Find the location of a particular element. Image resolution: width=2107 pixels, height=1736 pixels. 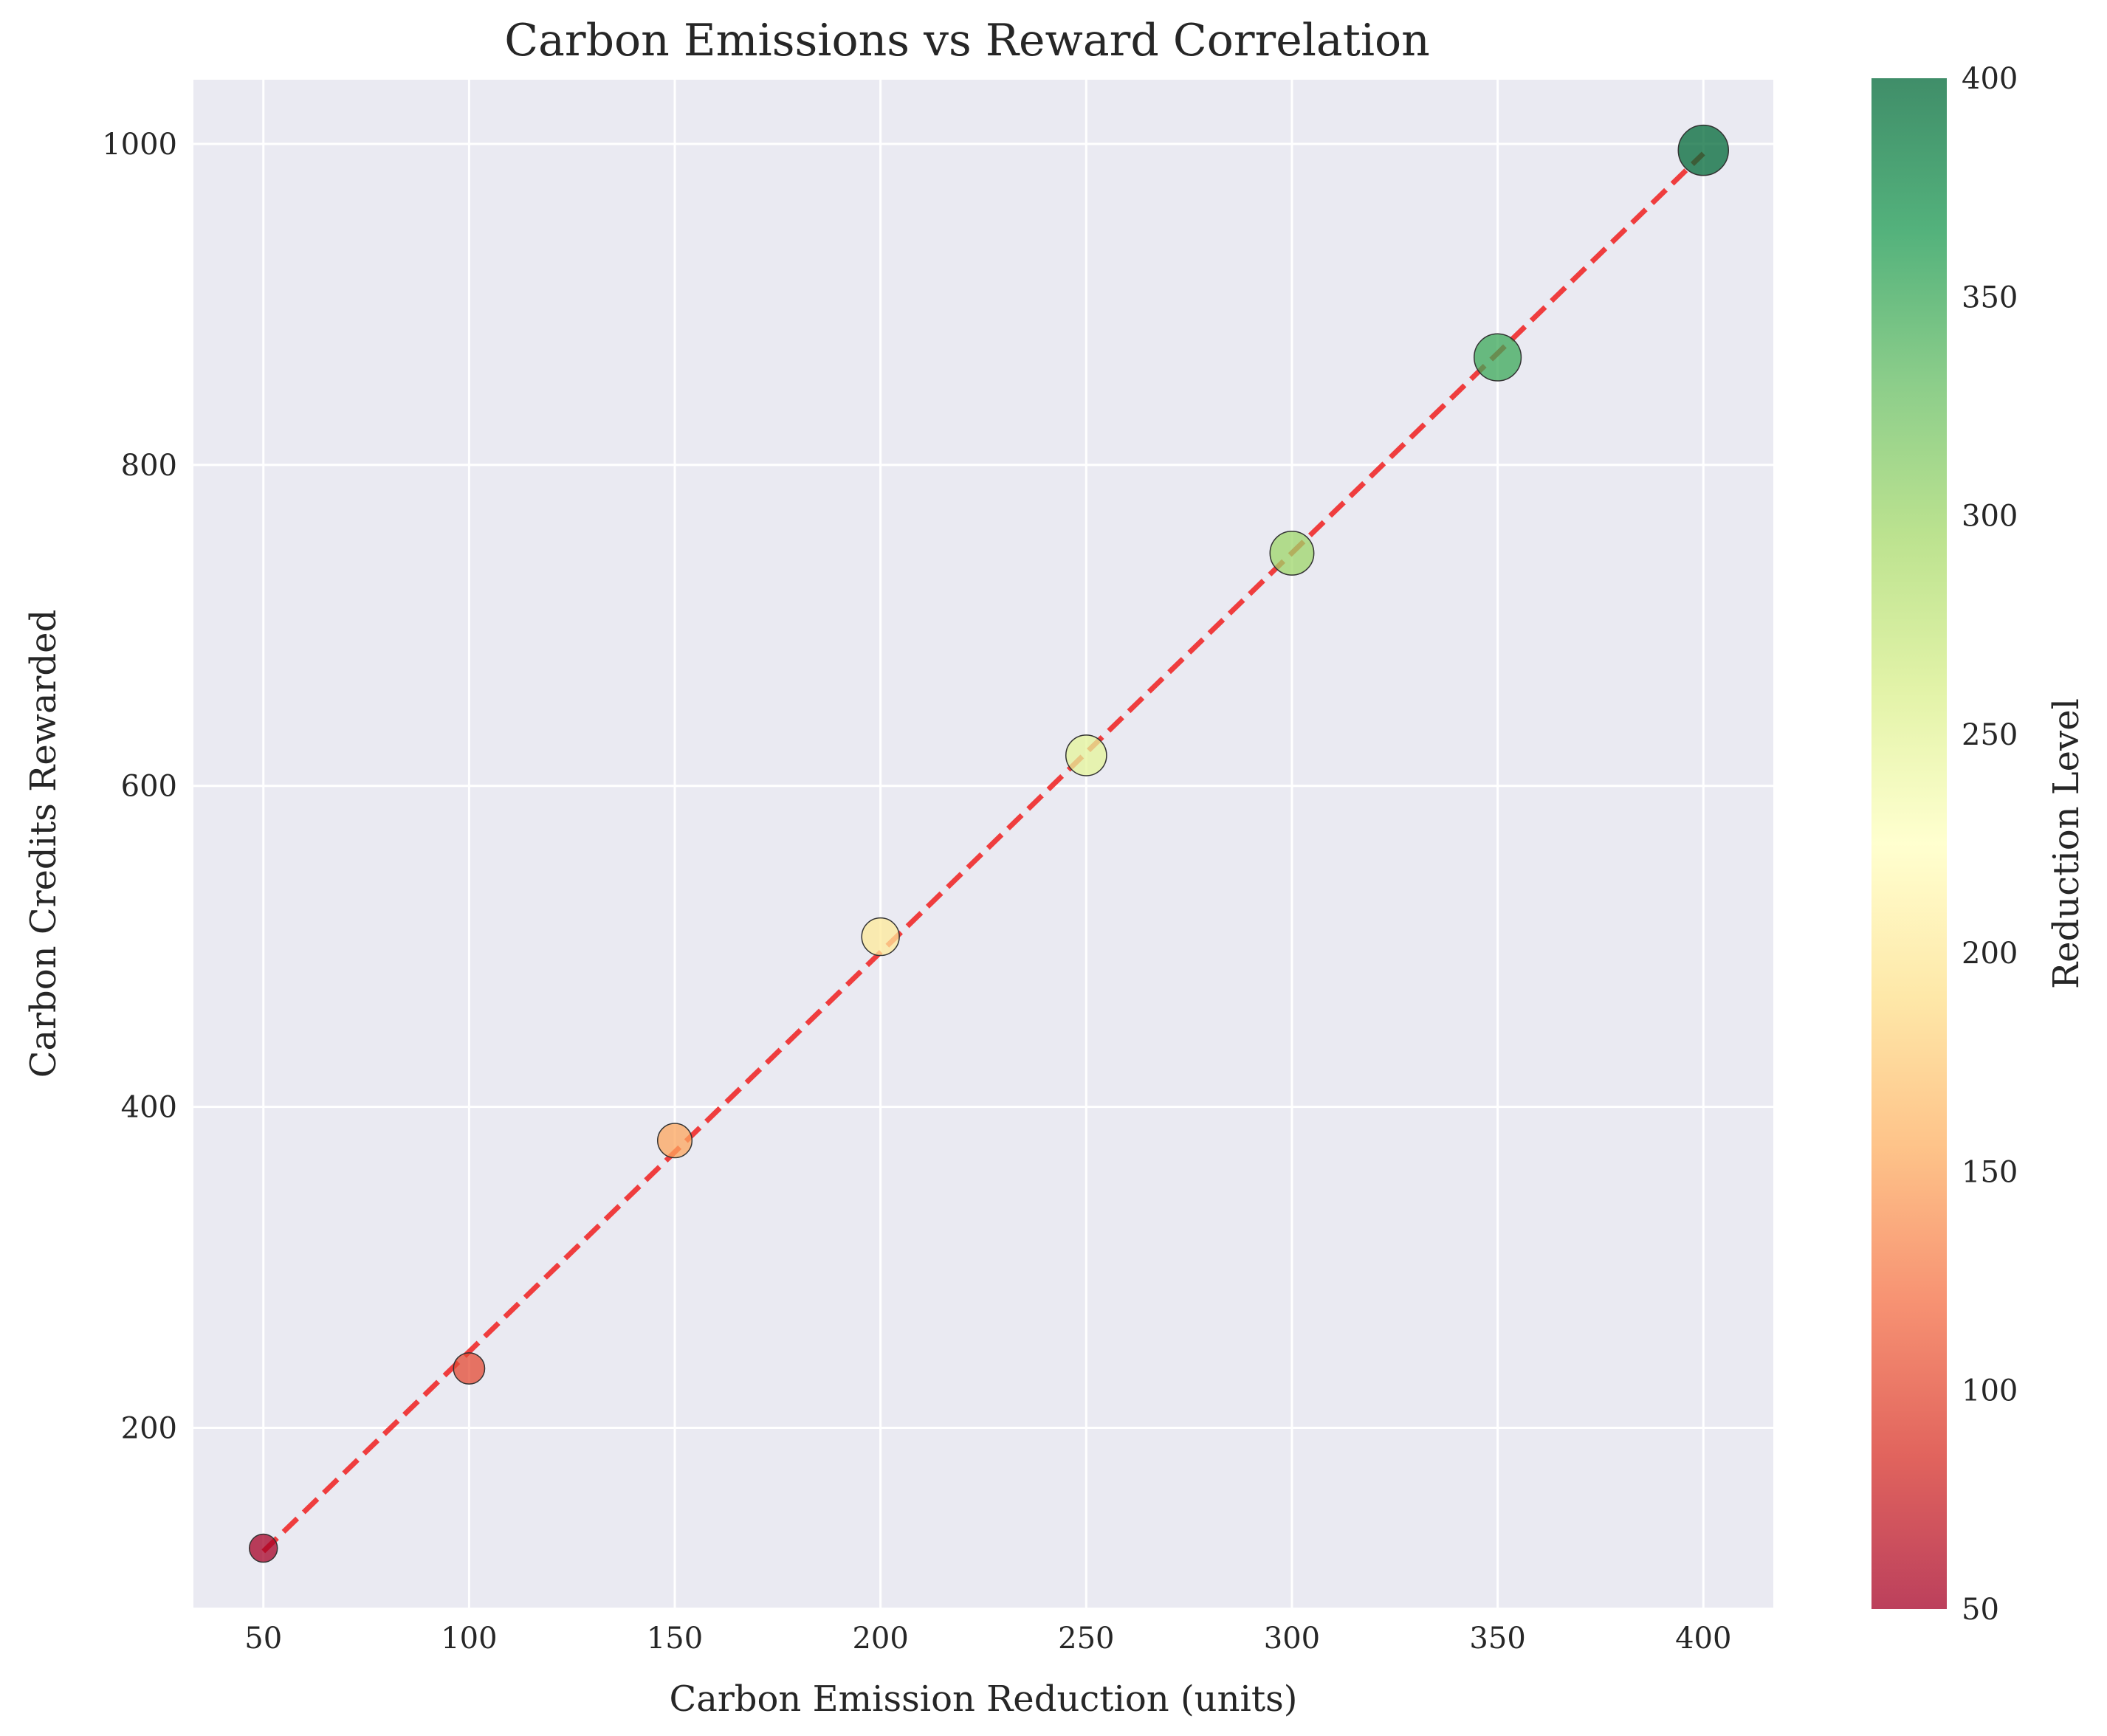

y-tick-labels: 200 400 600 800 1000 is located at coordinates (139, 786).